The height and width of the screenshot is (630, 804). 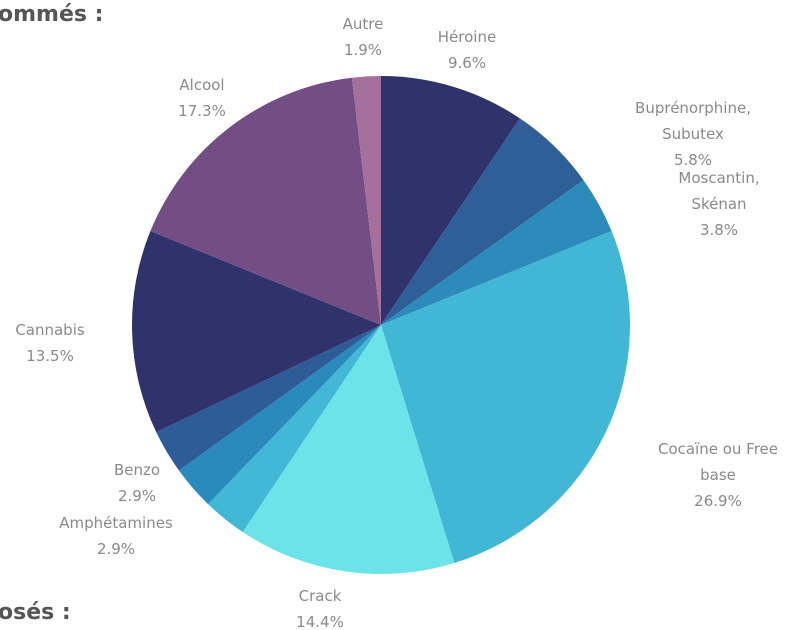 I want to click on slice-value-label: 3.8%, so click(x=719, y=230).